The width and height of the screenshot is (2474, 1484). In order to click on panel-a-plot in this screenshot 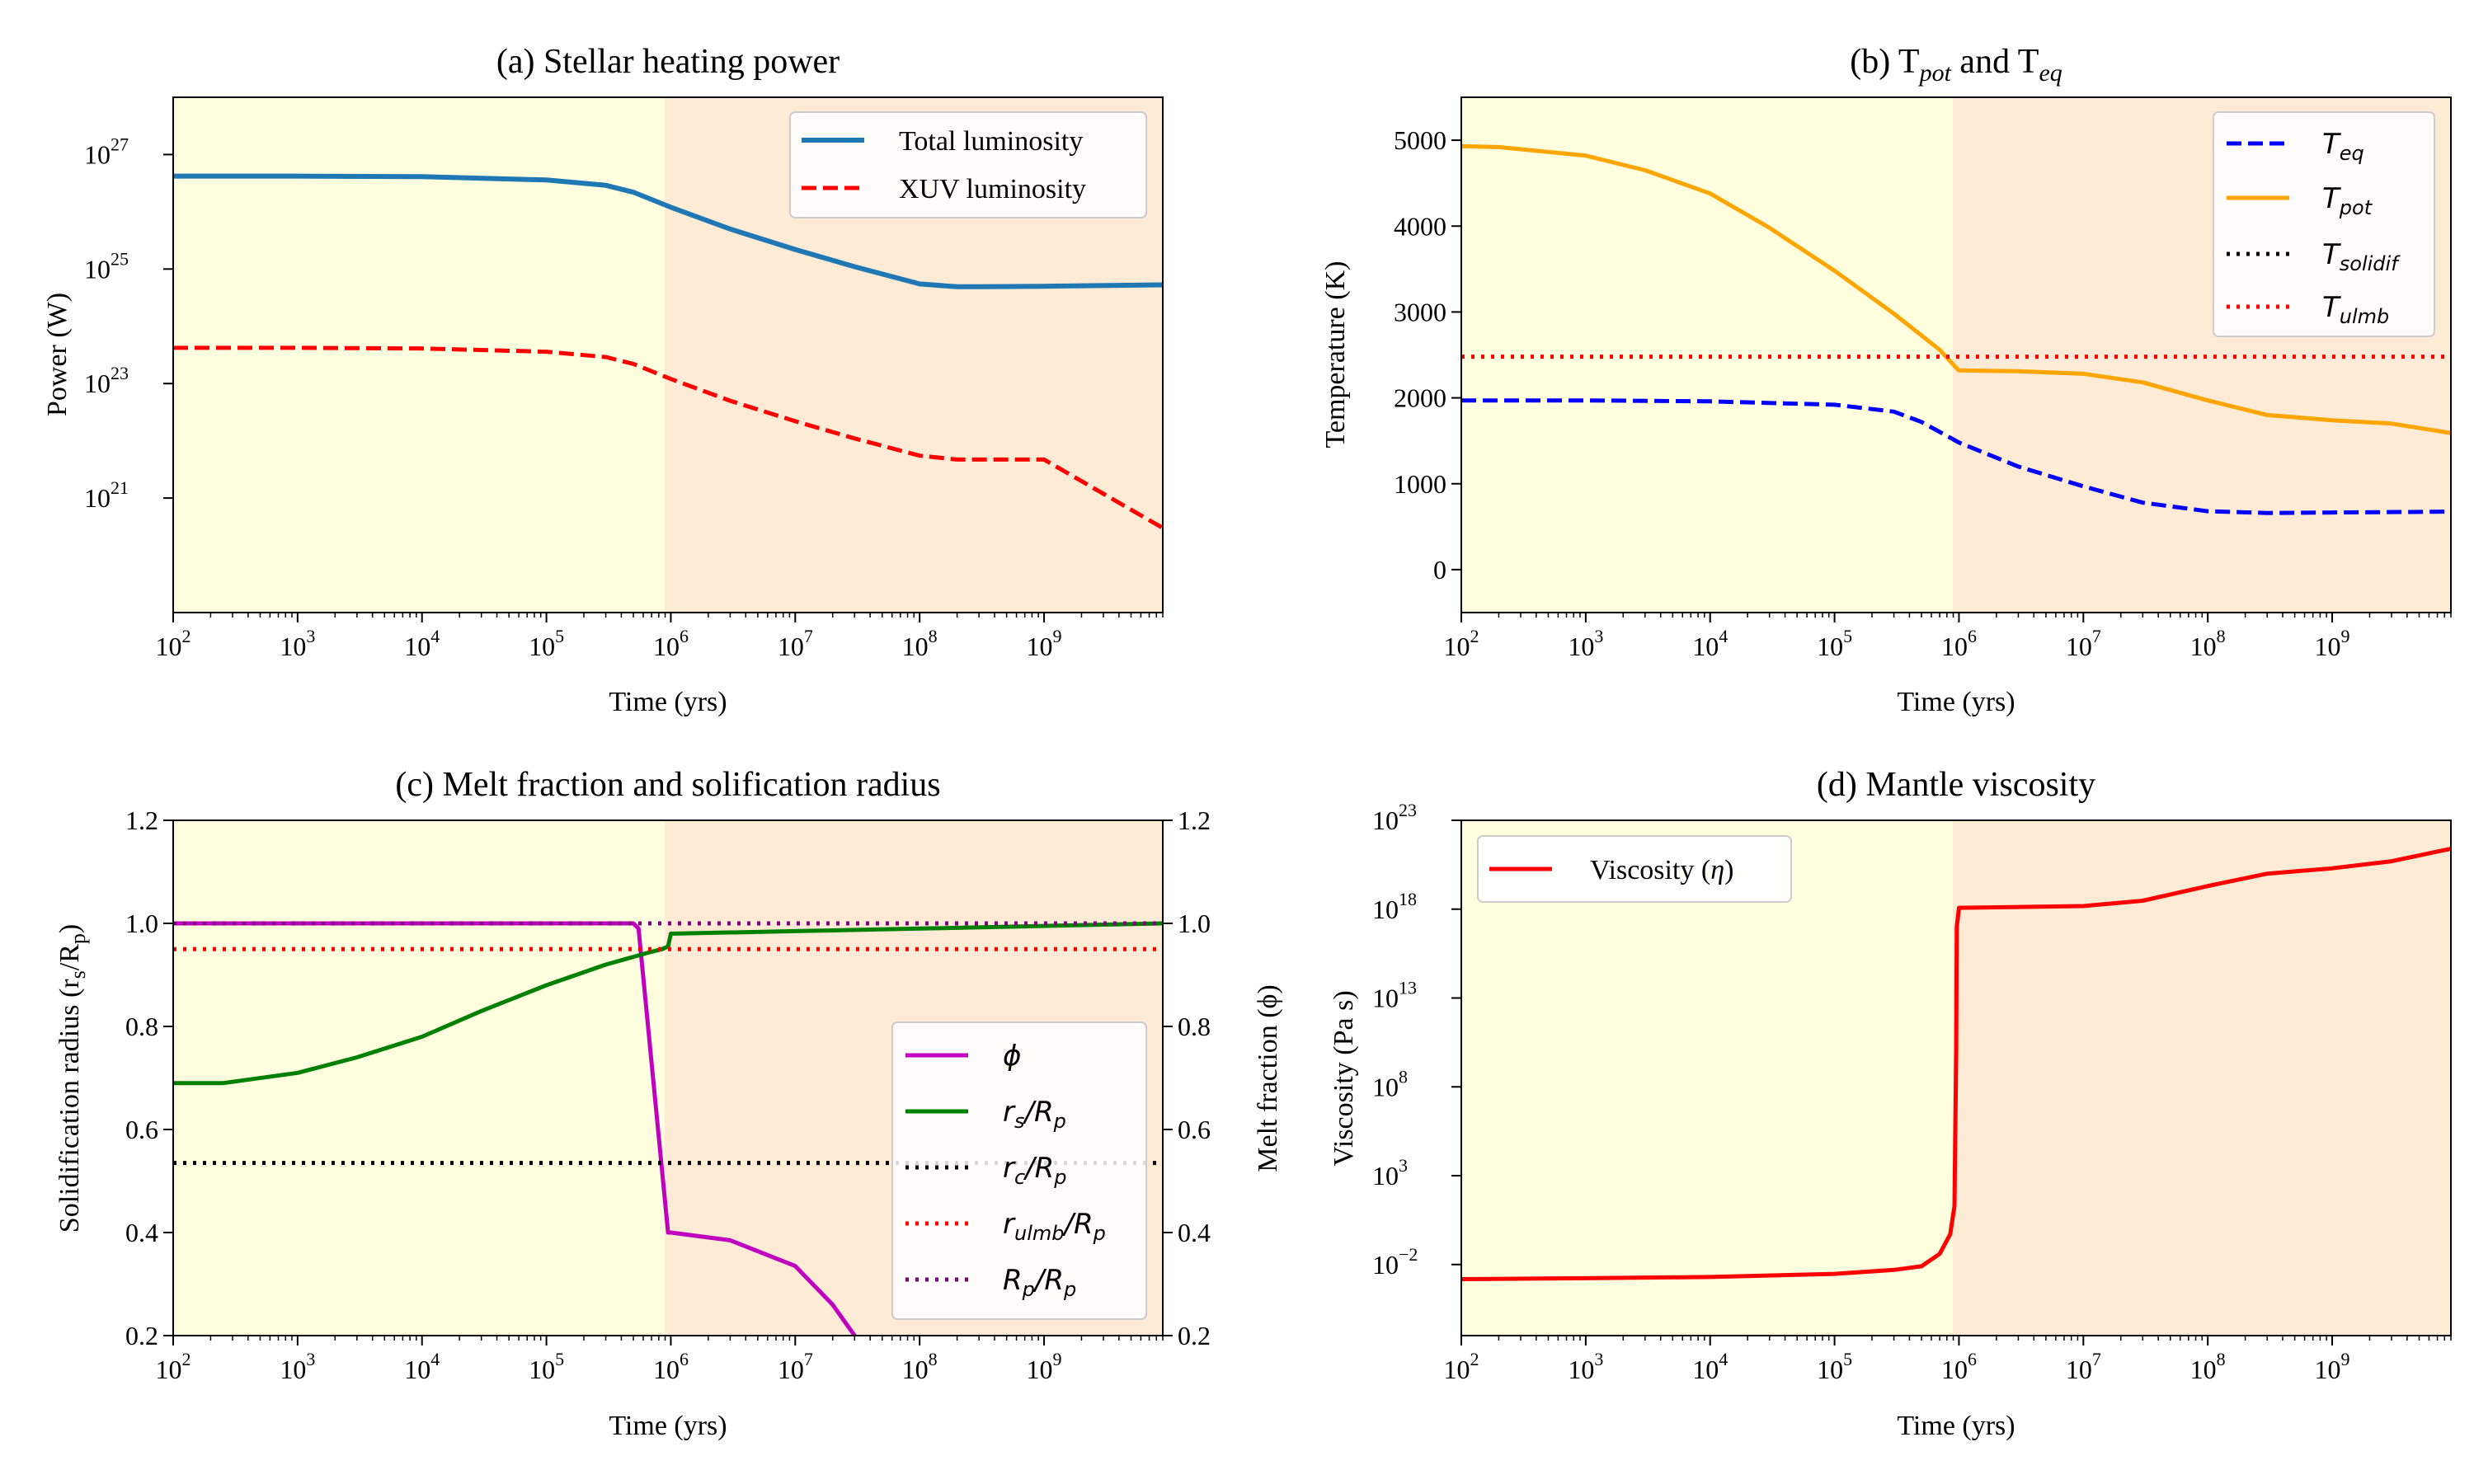, I will do `click(668, 351)`.